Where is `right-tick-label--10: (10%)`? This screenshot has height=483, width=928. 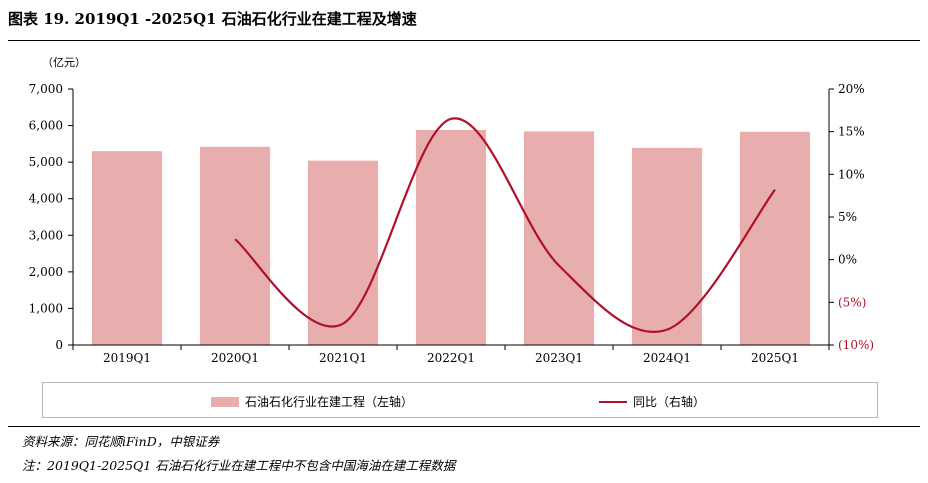
right-tick-label--10: (10%) is located at coordinates (856, 345).